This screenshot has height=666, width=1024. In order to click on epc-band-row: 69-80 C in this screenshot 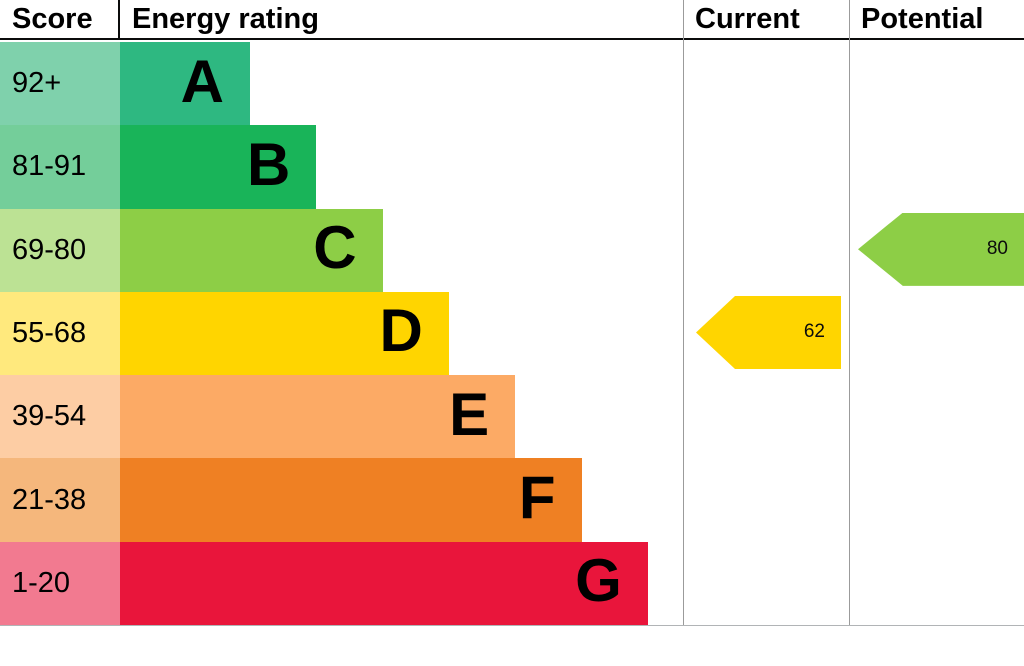, I will do `click(341, 250)`.